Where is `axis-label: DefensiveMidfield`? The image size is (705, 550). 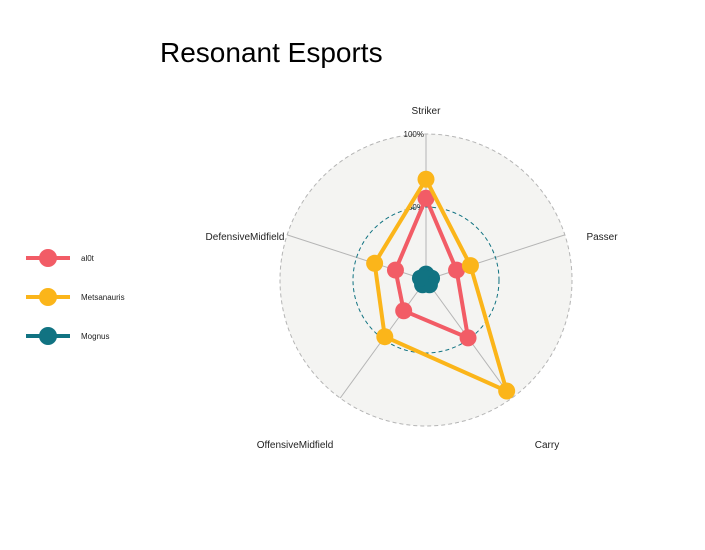
axis-label: DefensiveMidfield is located at coordinates (245, 237).